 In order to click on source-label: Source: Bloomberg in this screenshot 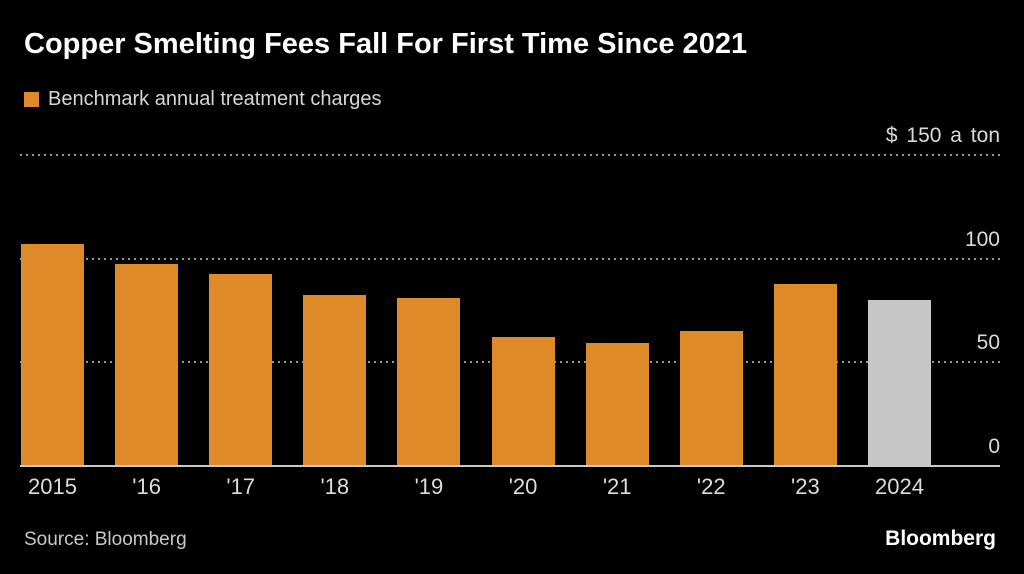, I will do `click(105, 539)`.